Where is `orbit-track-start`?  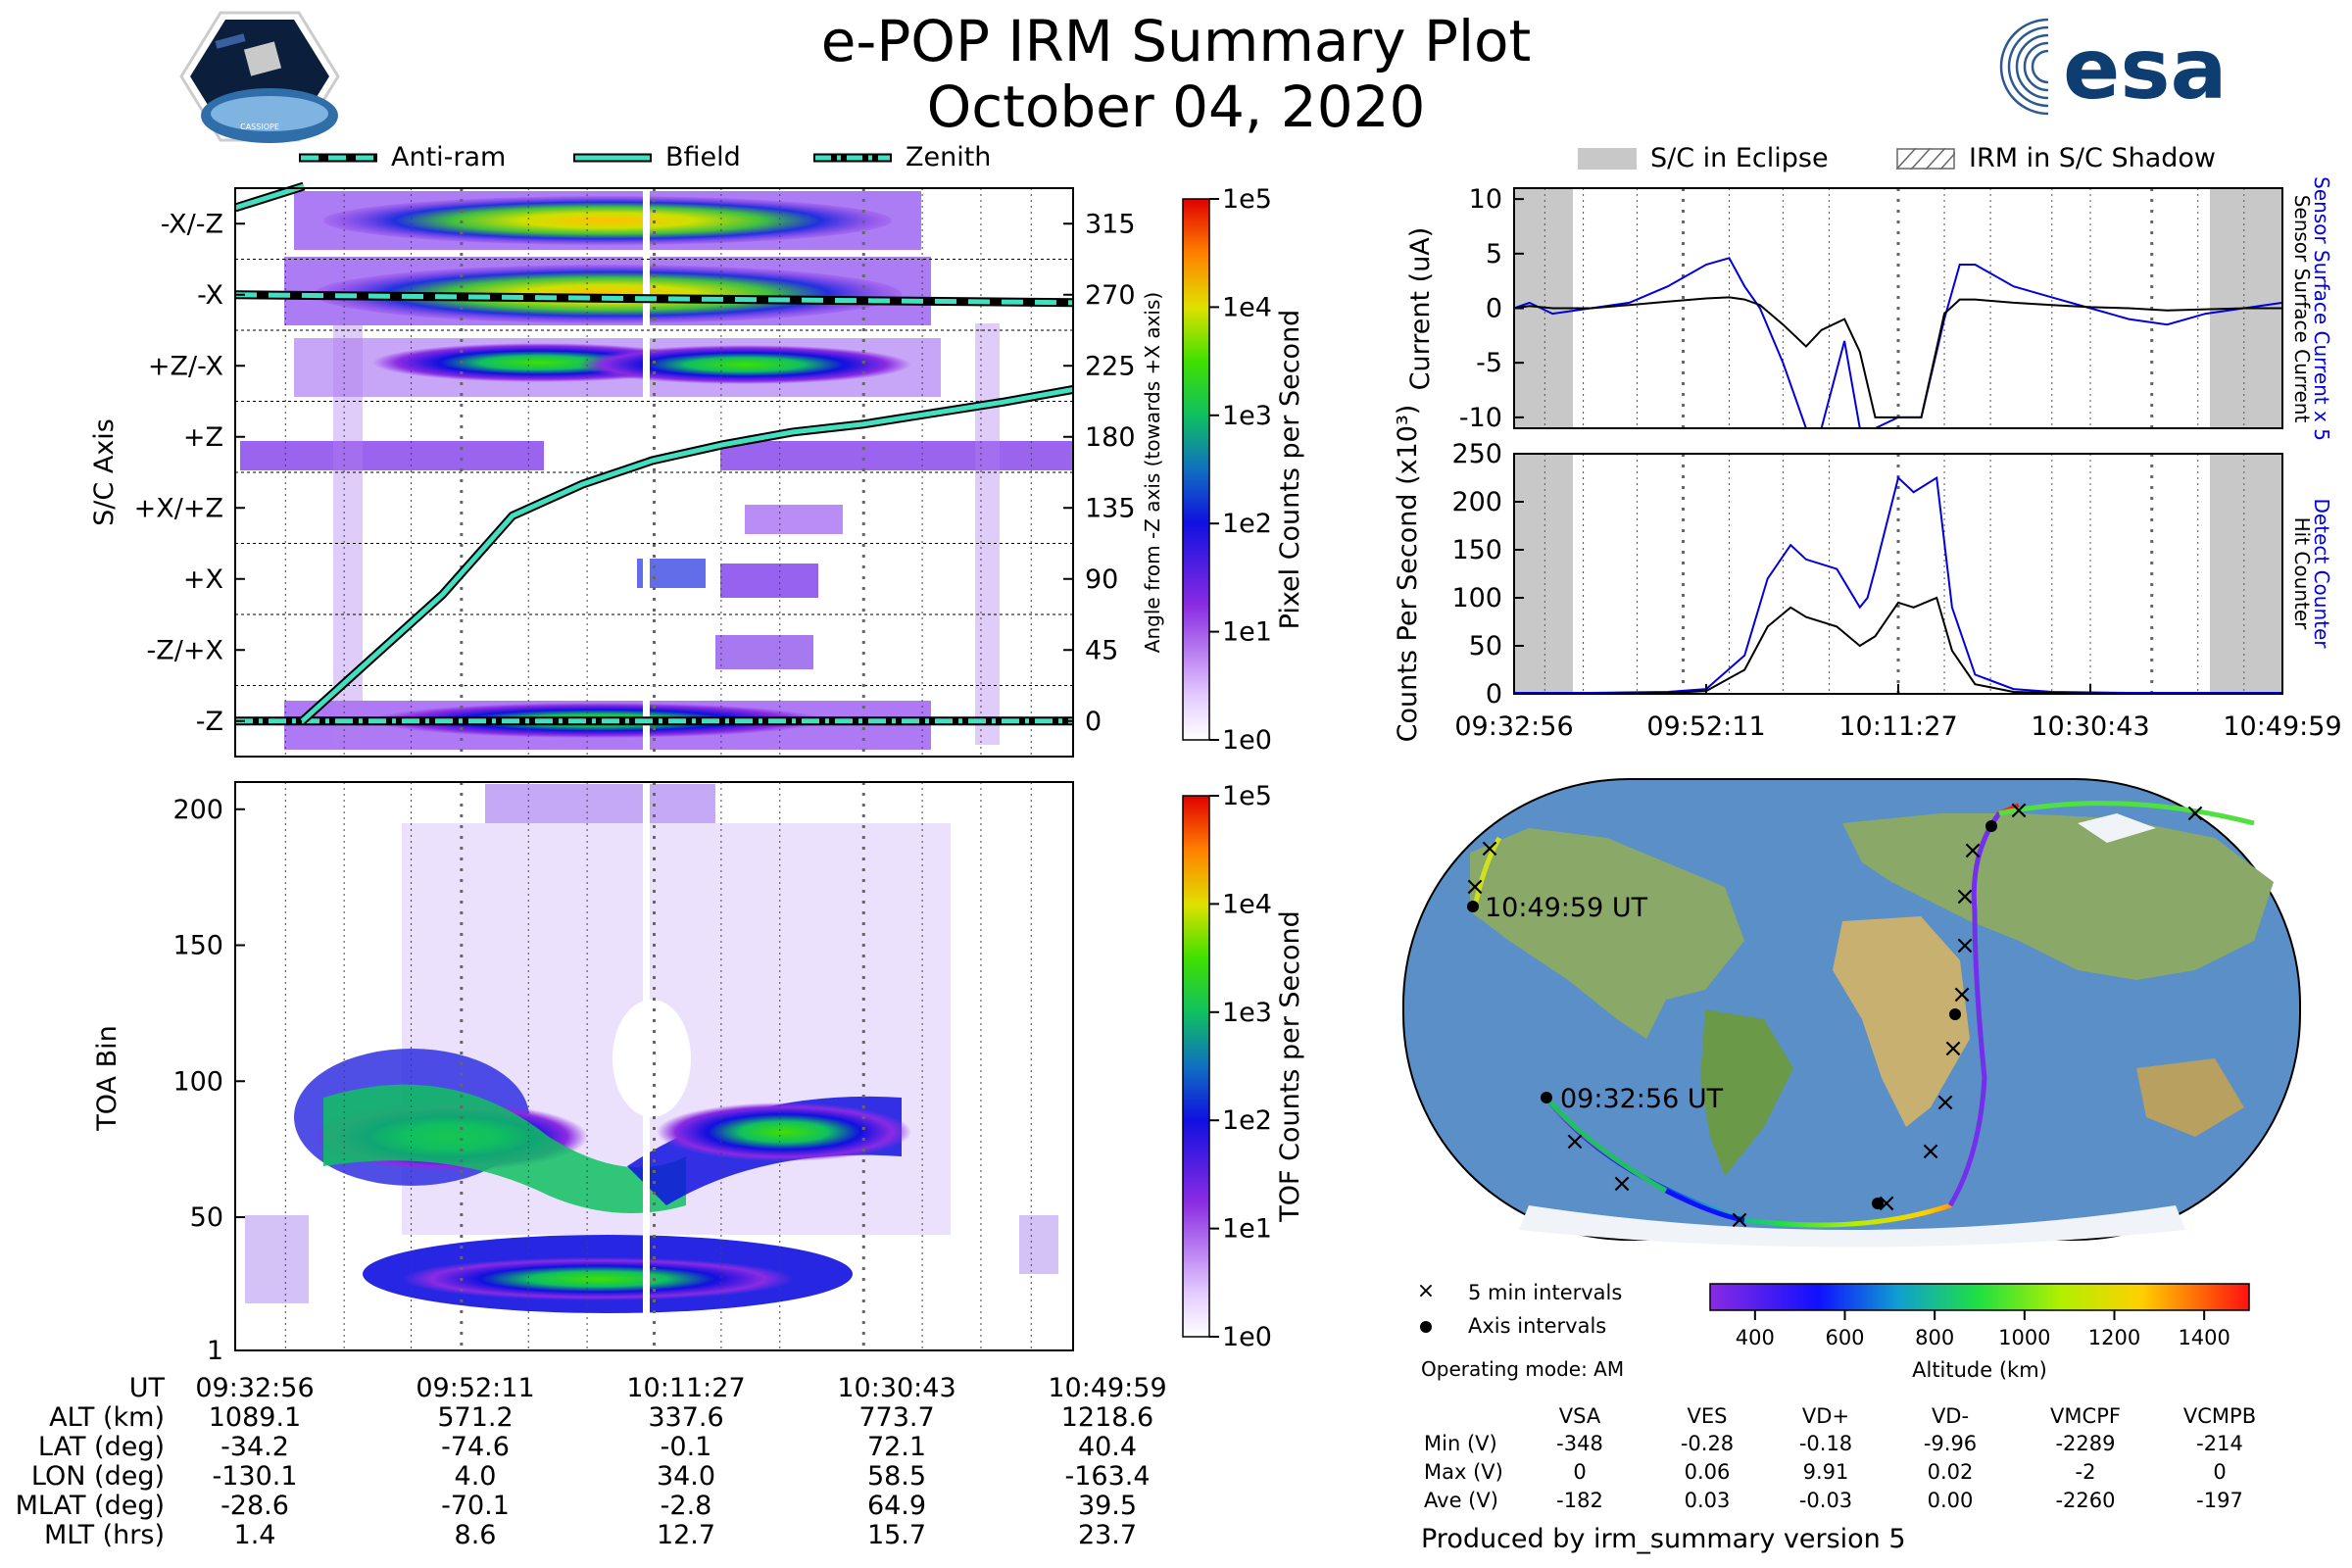
orbit-track-start is located at coordinates (1606, 1145).